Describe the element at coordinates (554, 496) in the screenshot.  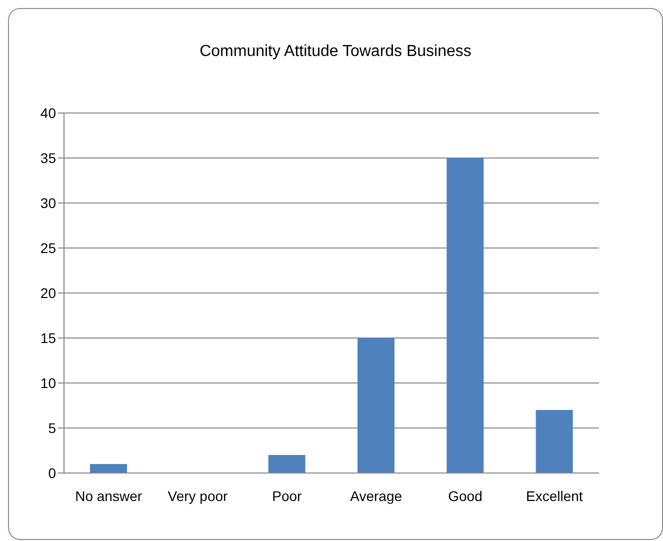
I see `x-tick-label: Excellent` at that location.